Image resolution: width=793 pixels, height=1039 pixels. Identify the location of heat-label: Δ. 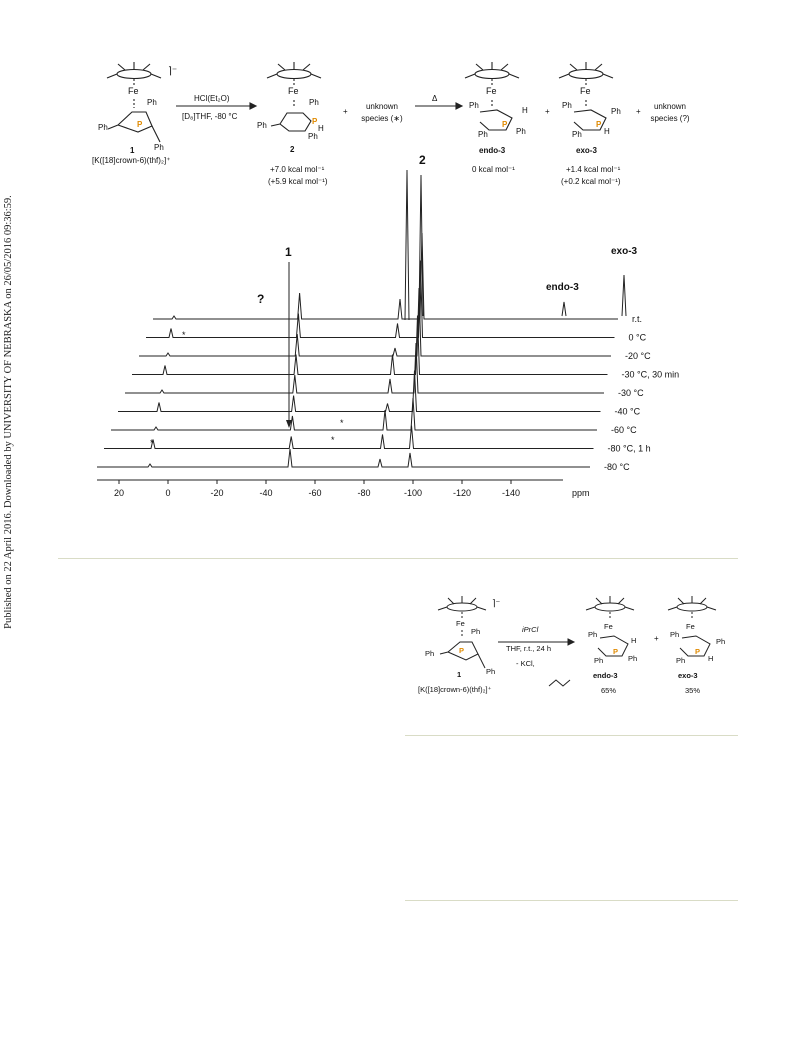
(435, 98).